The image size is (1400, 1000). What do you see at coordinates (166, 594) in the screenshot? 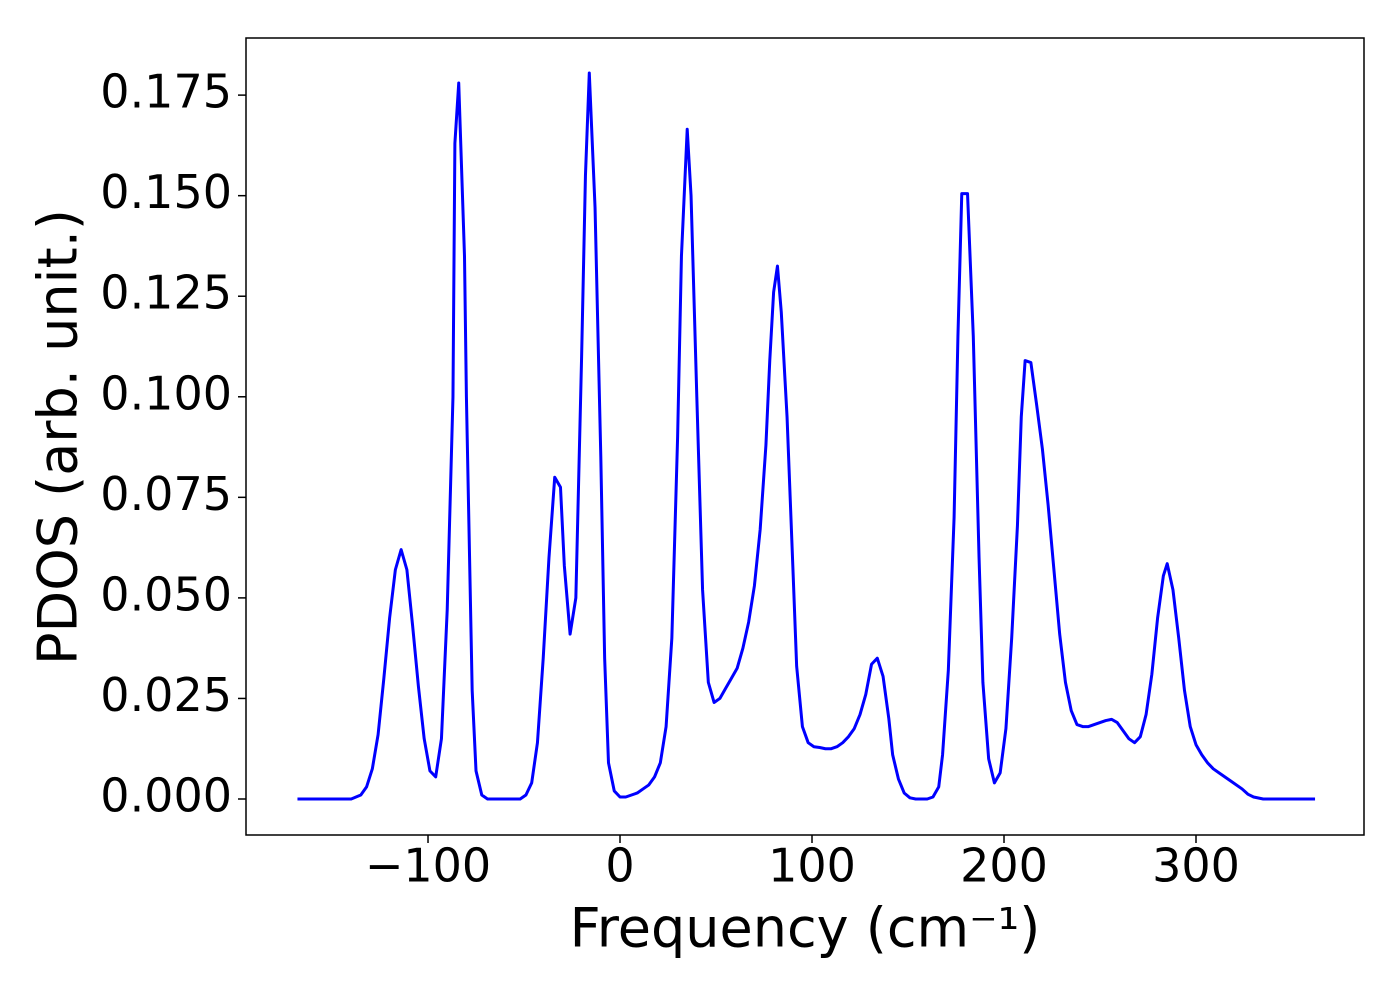
I see `y-tick-label: 0.050` at bounding box center [166, 594].